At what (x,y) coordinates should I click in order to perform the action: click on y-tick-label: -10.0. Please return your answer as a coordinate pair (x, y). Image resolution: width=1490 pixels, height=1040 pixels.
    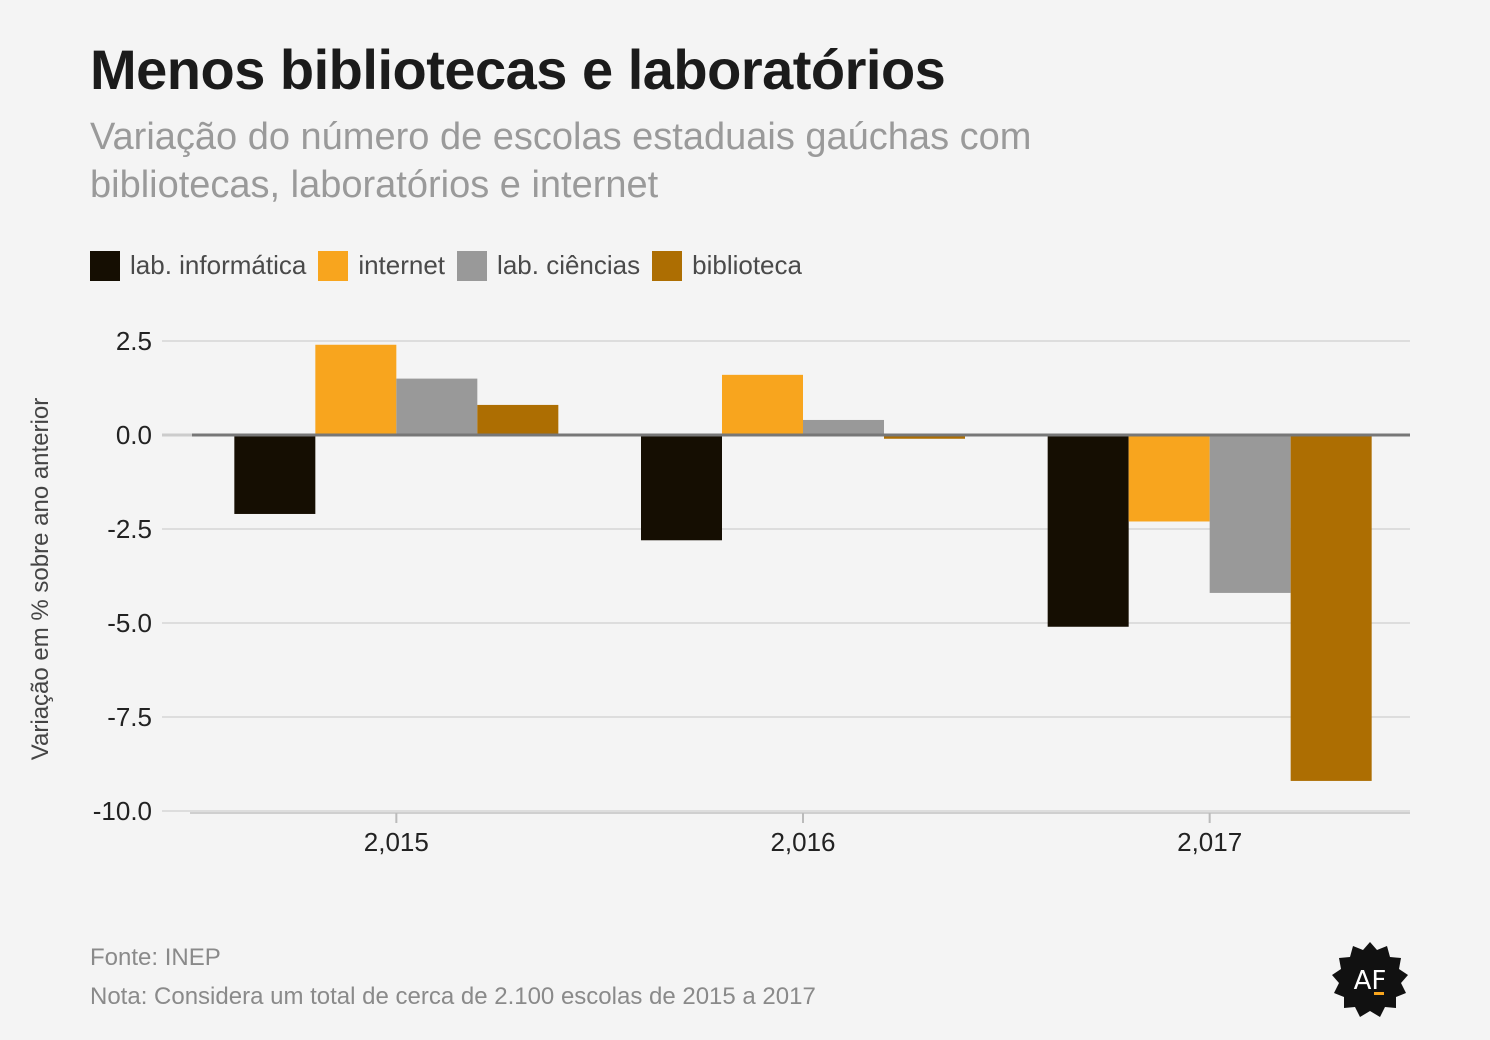
    Looking at the image, I should click on (122, 811).